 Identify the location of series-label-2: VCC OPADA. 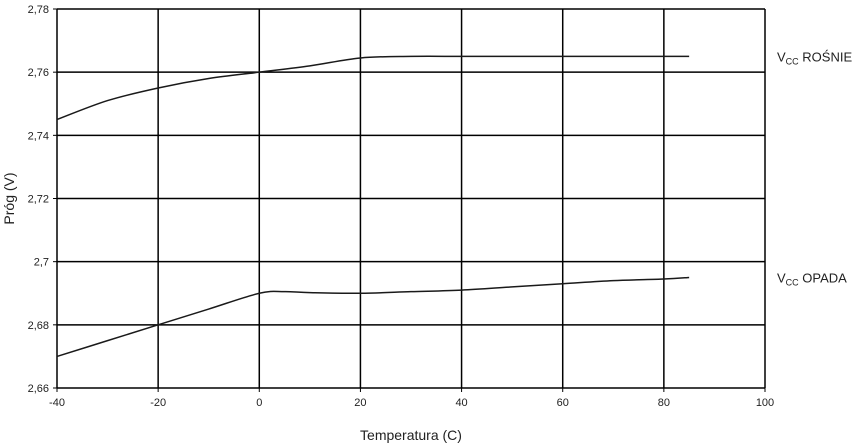
(812, 278).